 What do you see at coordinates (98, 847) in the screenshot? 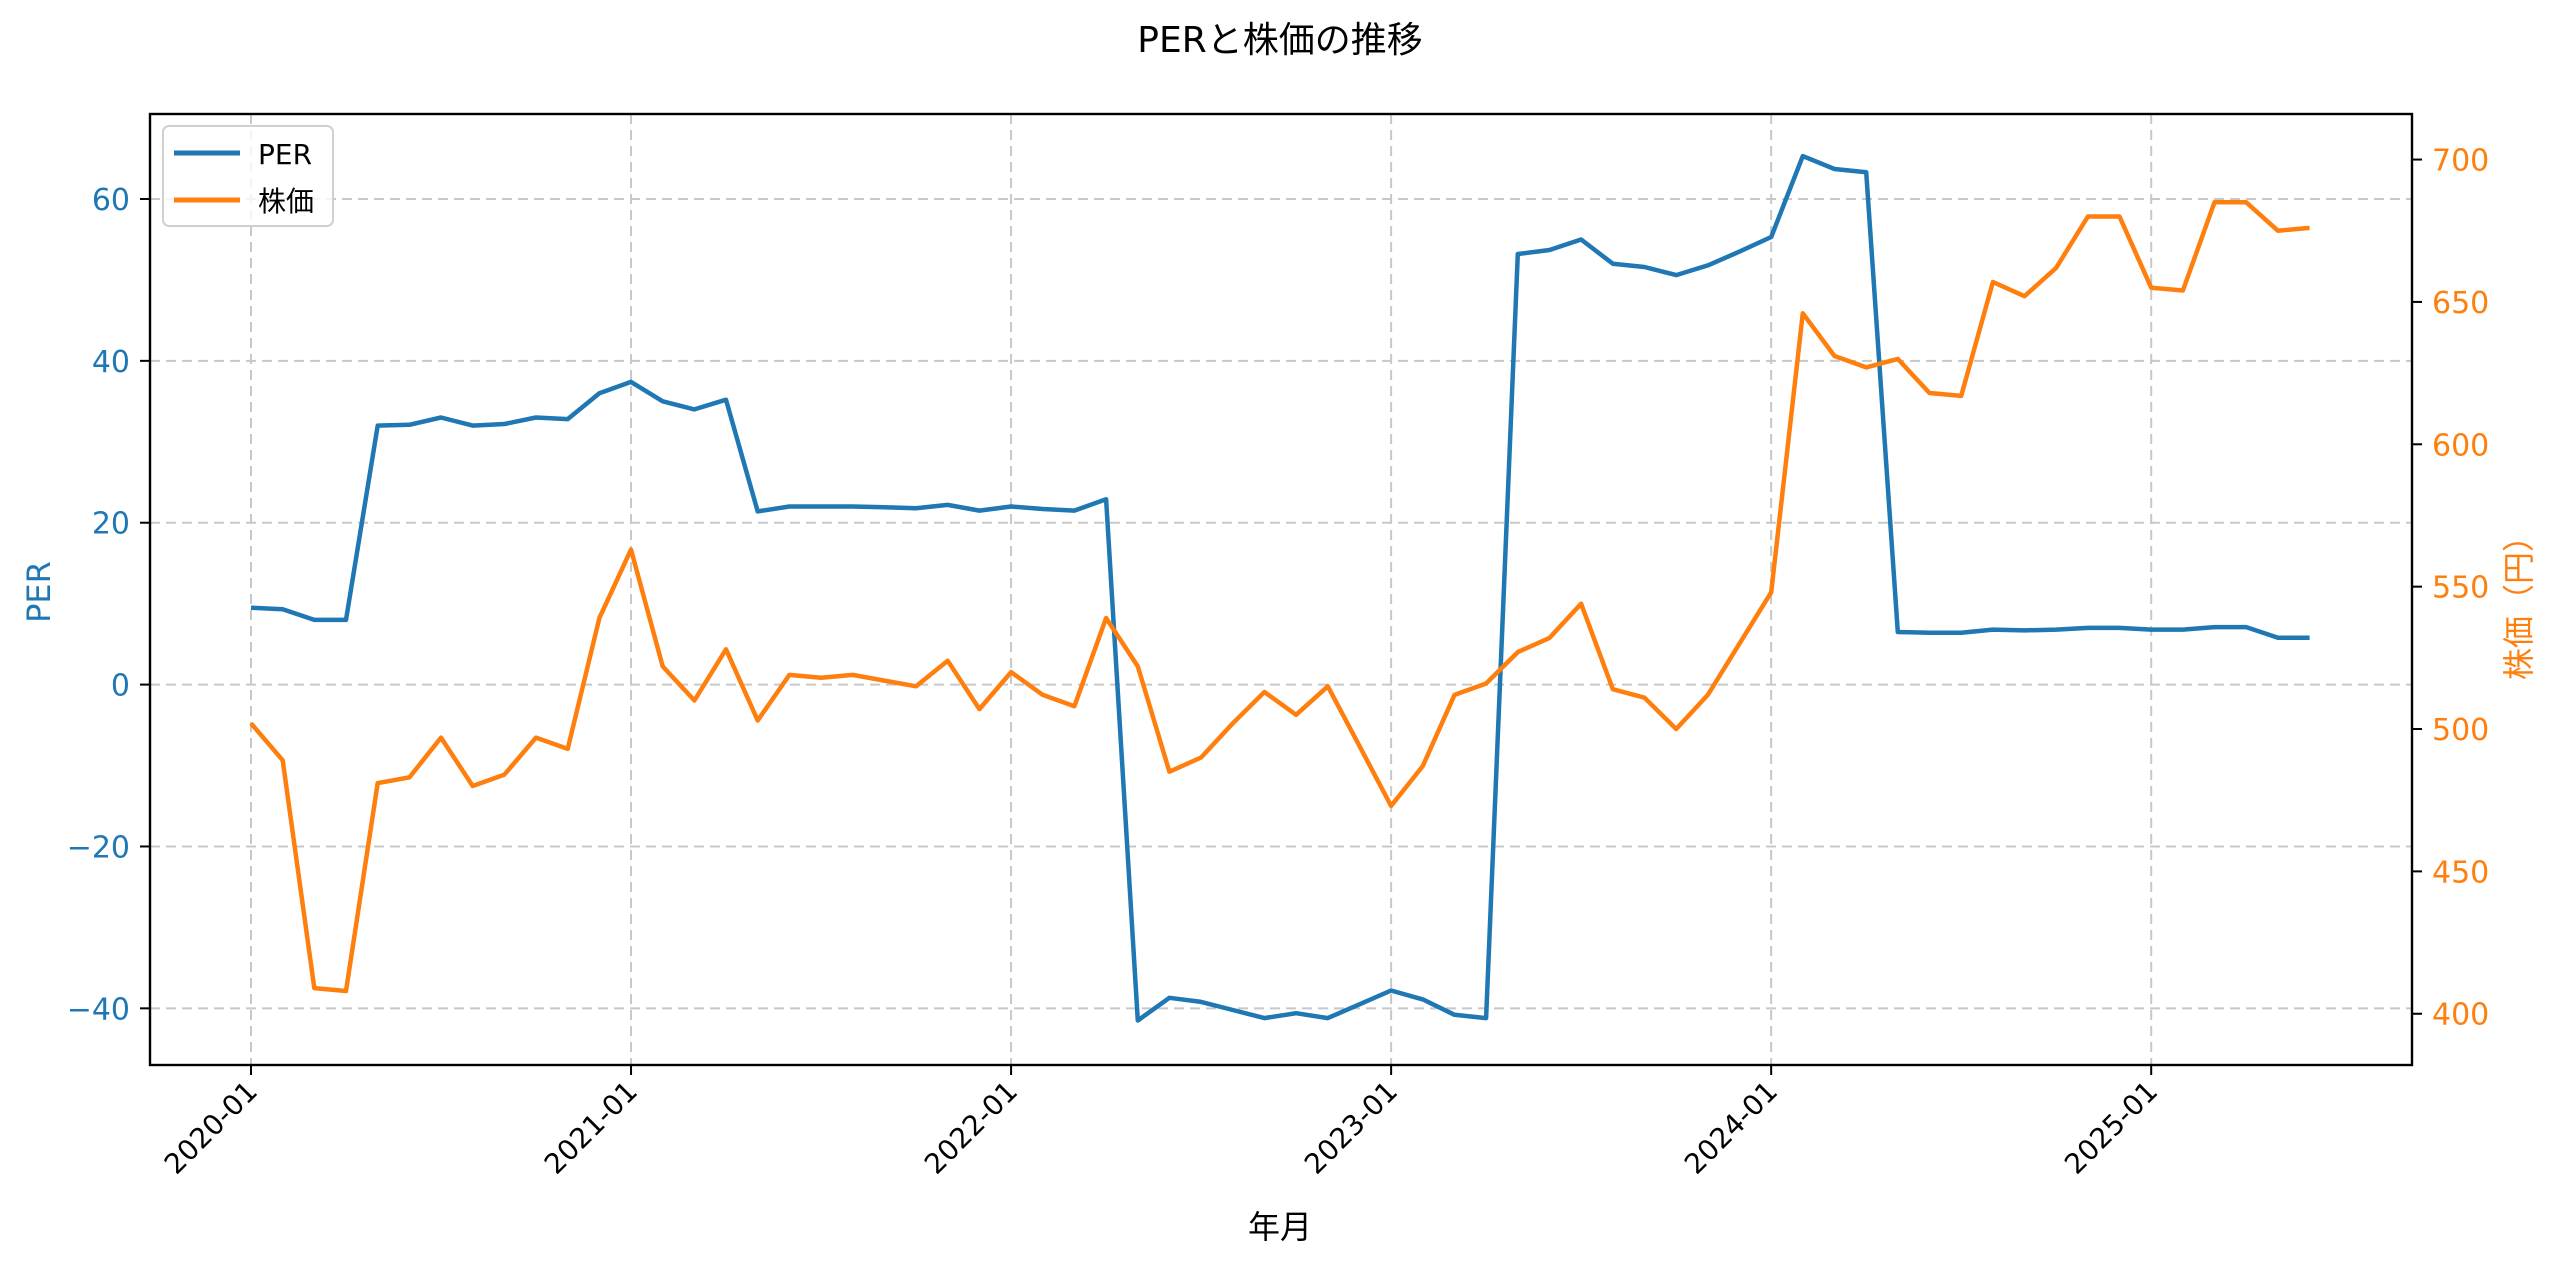
I see `left-tick-label: −20` at bounding box center [98, 847].